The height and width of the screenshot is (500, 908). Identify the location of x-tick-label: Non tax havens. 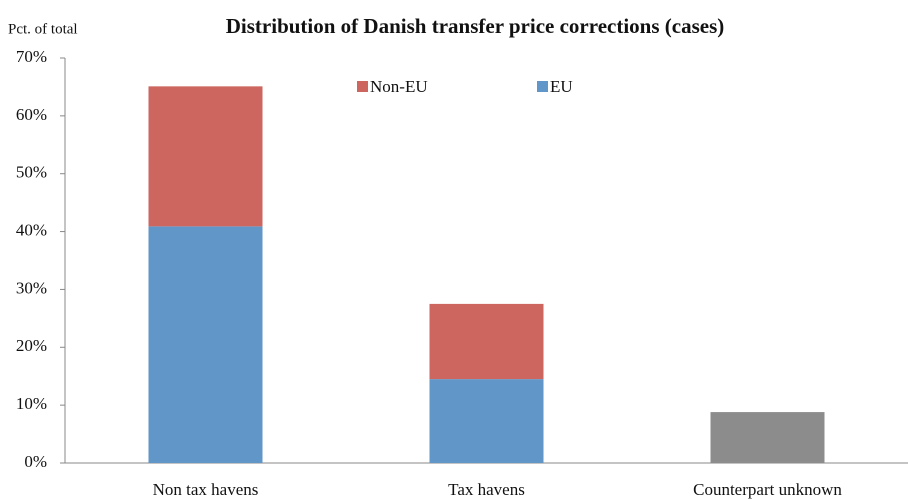
(206, 489).